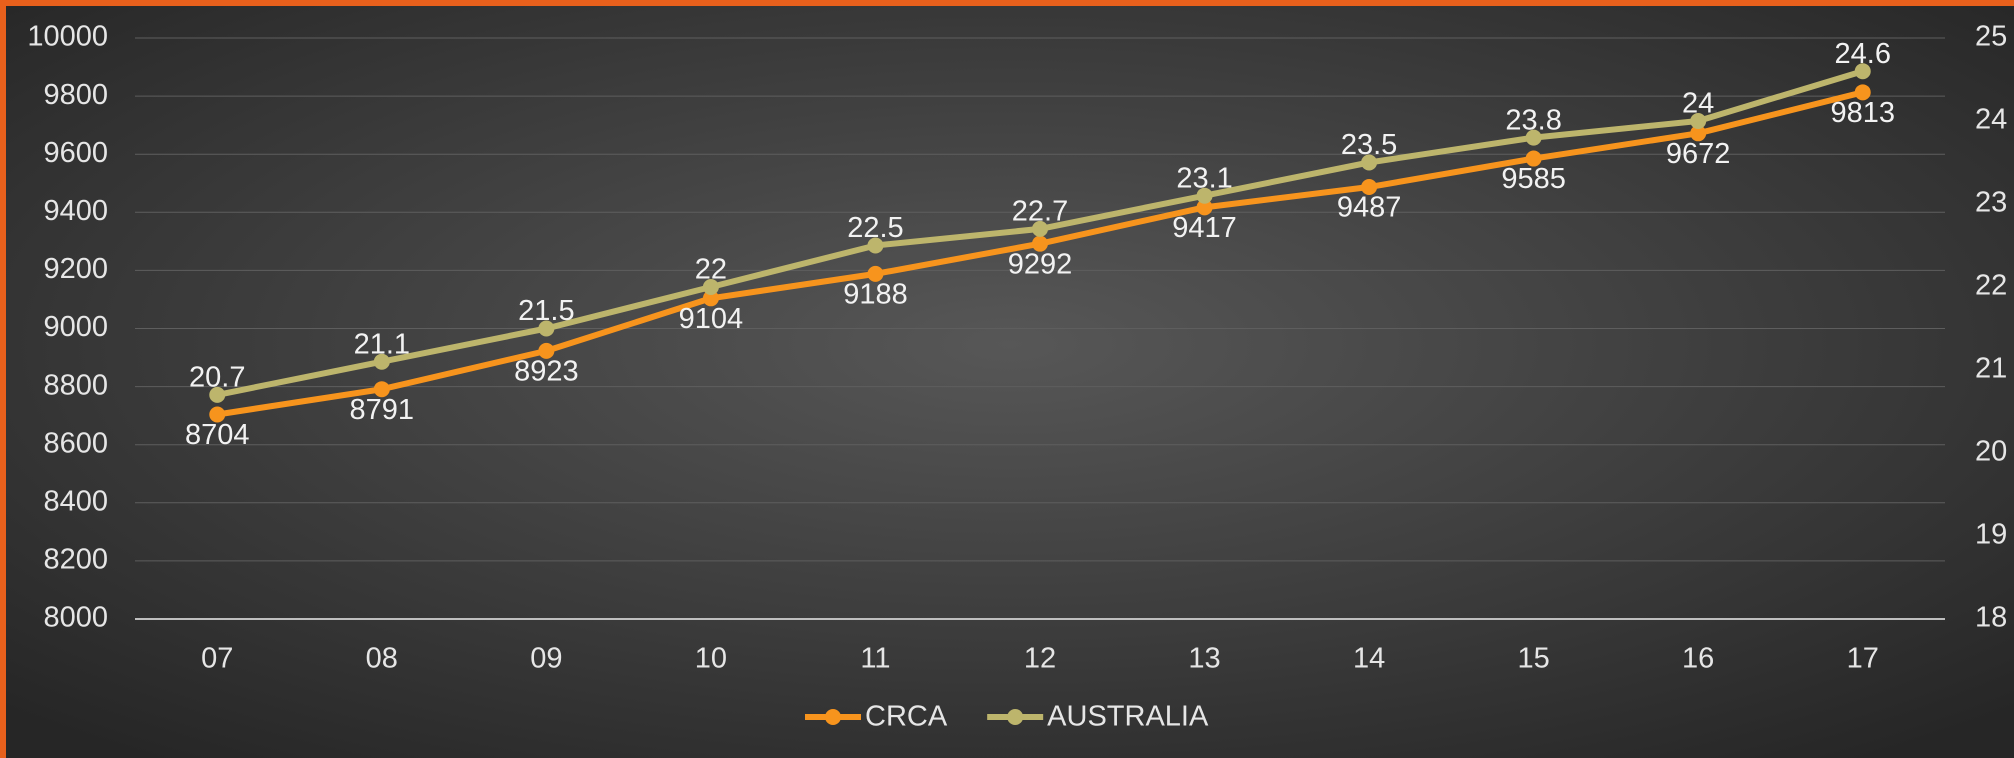 This screenshot has height=758, width=2014. What do you see at coordinates (1991, 452) in the screenshot?
I see `y2-tick-label: 20` at bounding box center [1991, 452].